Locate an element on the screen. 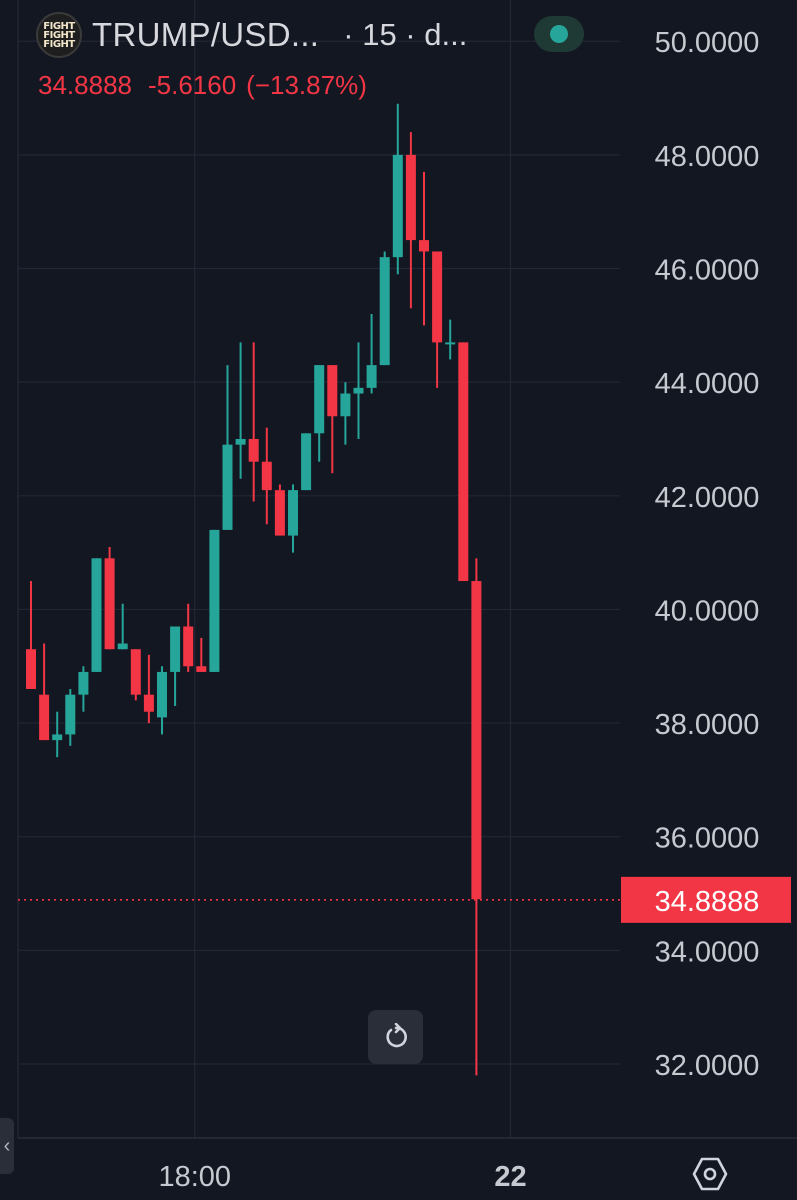  token-logo: FIGHT FIGHT FIGHT is located at coordinates (59, 35).